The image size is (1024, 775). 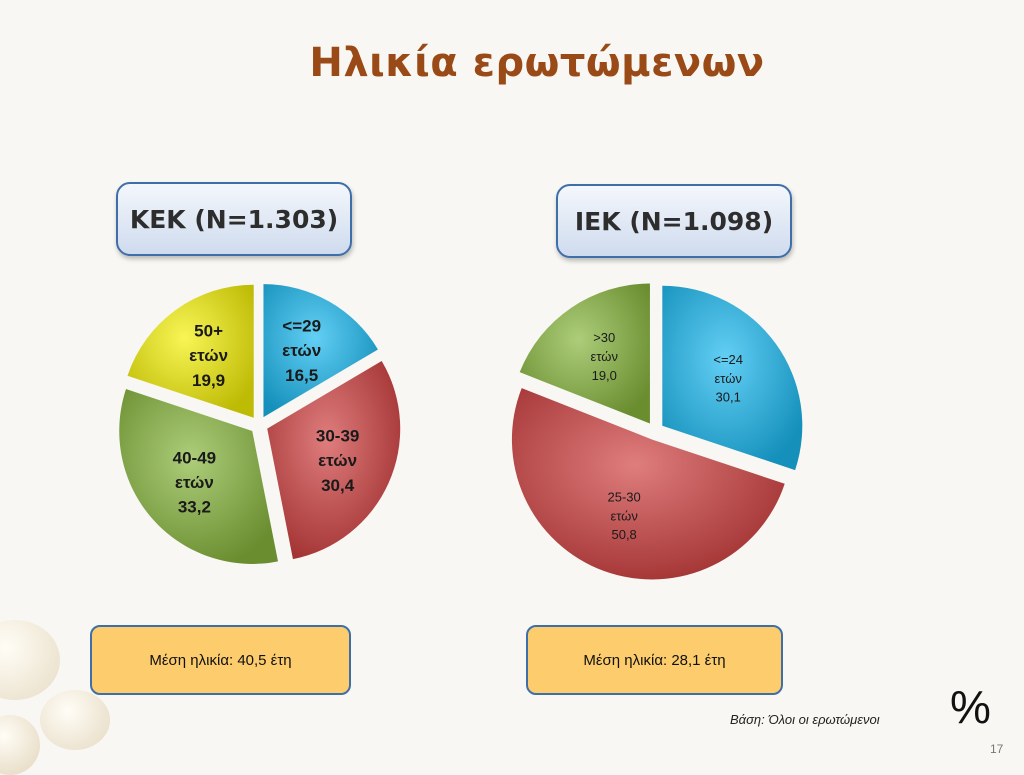 I want to click on kek-mean-age: Μέση ηλικία: 40,5 έτη, so click(x=220, y=660).